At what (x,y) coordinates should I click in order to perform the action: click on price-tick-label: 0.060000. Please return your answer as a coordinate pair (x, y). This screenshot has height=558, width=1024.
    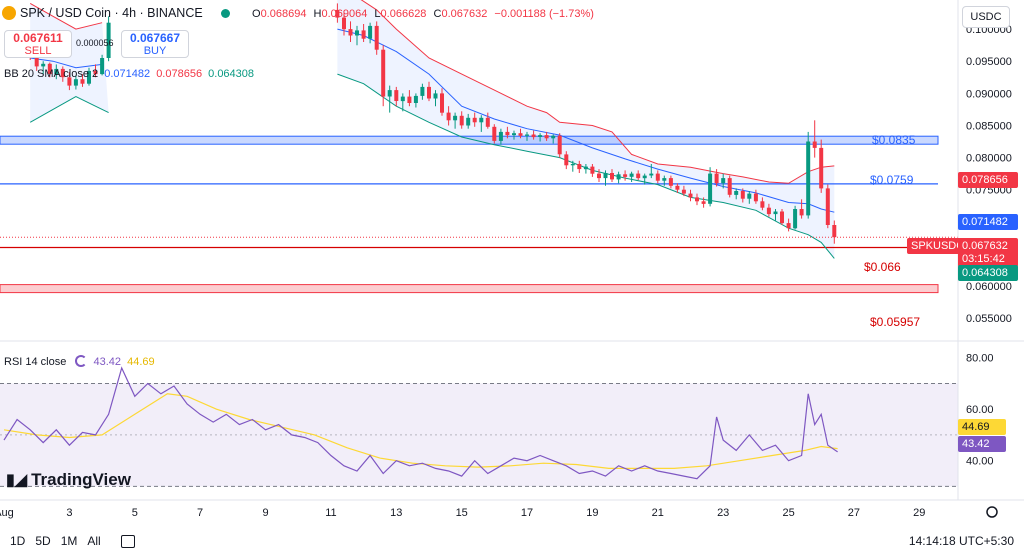
    Looking at the image, I should click on (989, 287).